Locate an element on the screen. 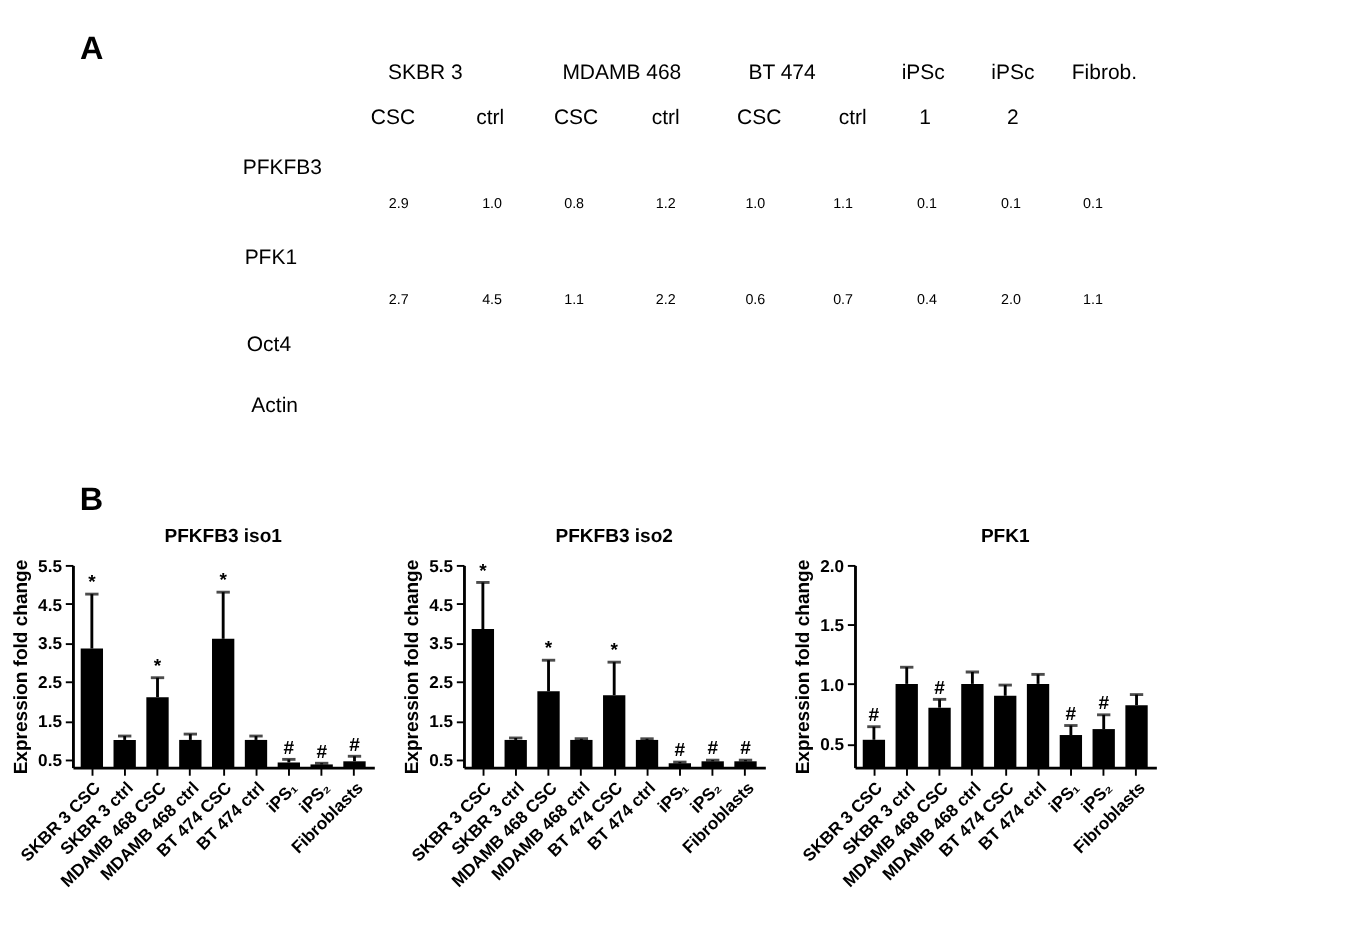 This screenshot has height=950, width=1360. chart-title: PFK1 is located at coordinates (1005, 537).